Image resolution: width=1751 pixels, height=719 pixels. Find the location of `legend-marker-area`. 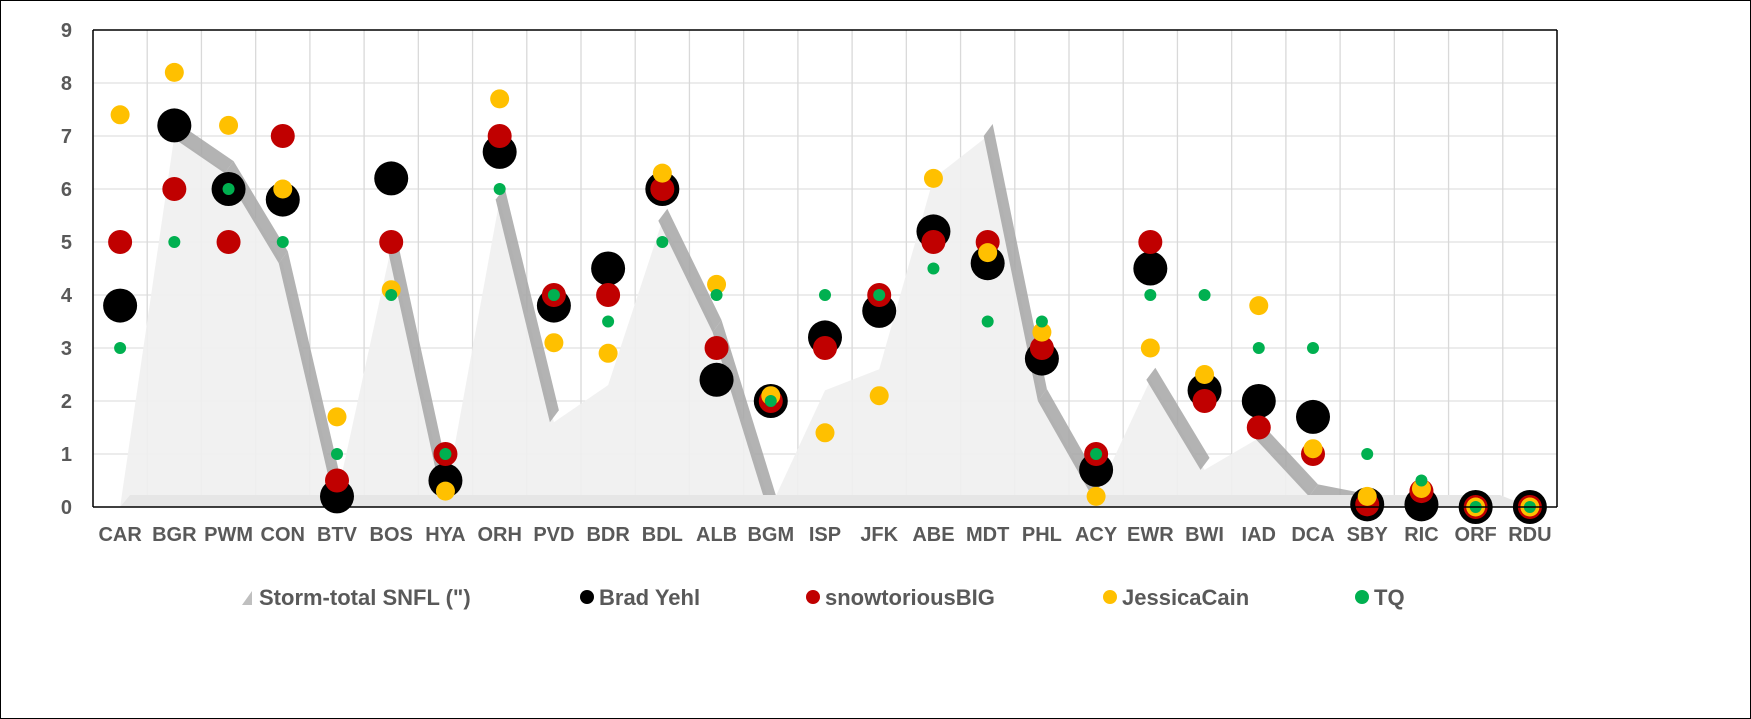

legend-marker-area is located at coordinates (247, 598).